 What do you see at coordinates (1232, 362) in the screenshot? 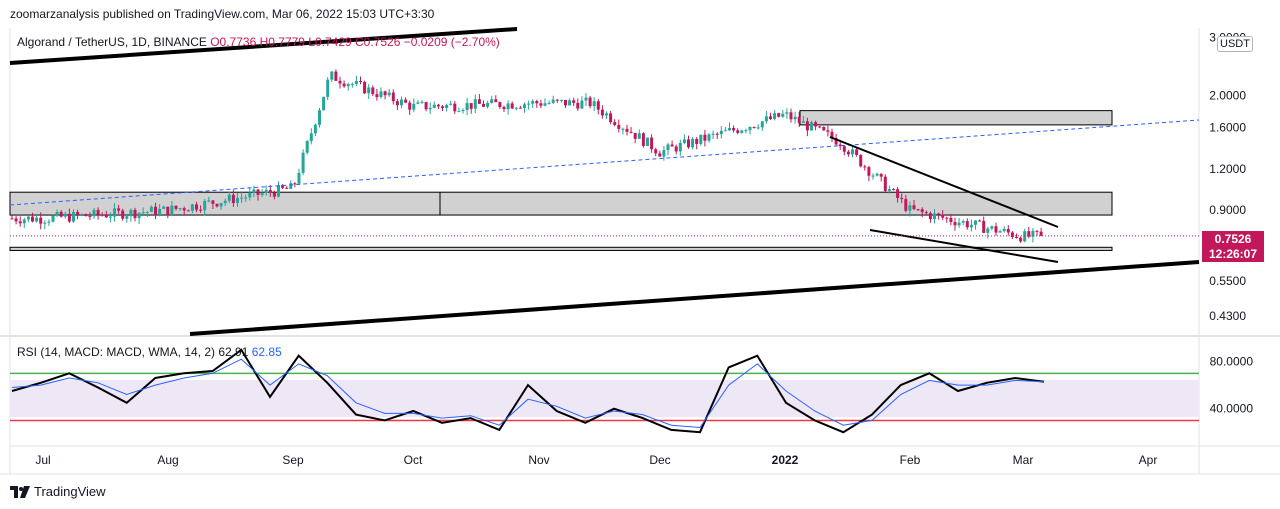
I see `rsi-axis-tick-label: 80.0000` at bounding box center [1232, 362].